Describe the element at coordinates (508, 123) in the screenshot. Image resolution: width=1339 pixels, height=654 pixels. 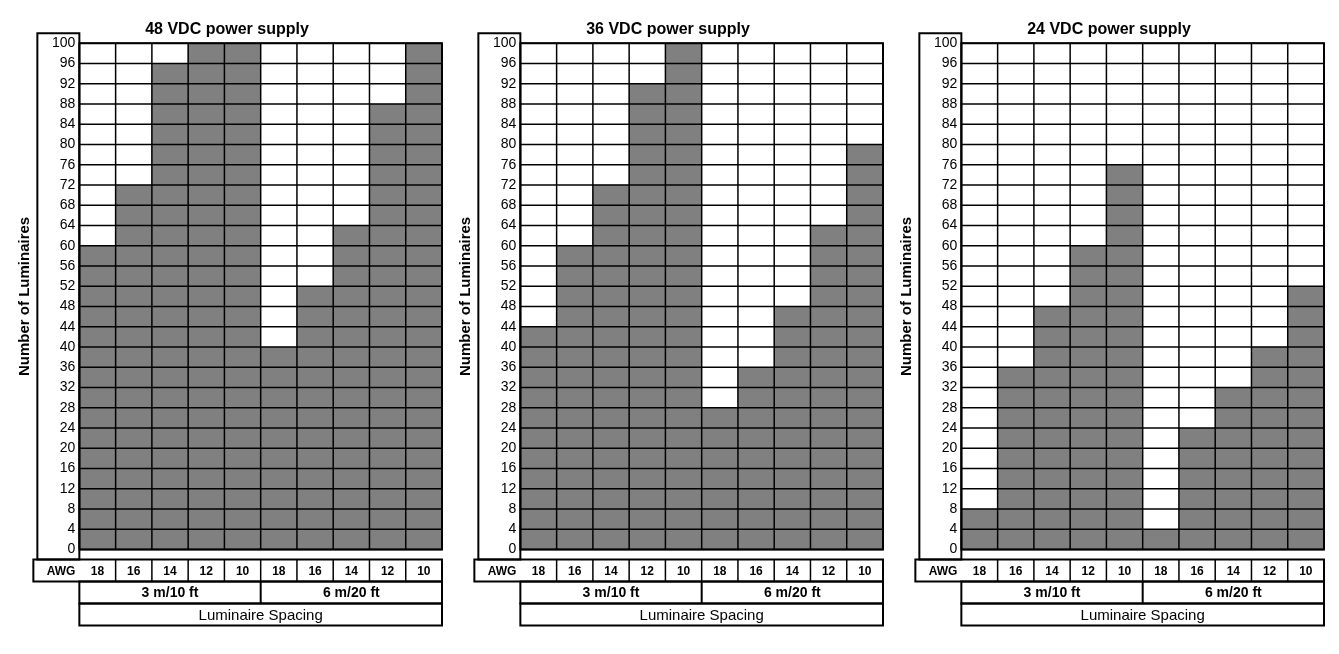
I see `y-tick-label: 84` at that location.